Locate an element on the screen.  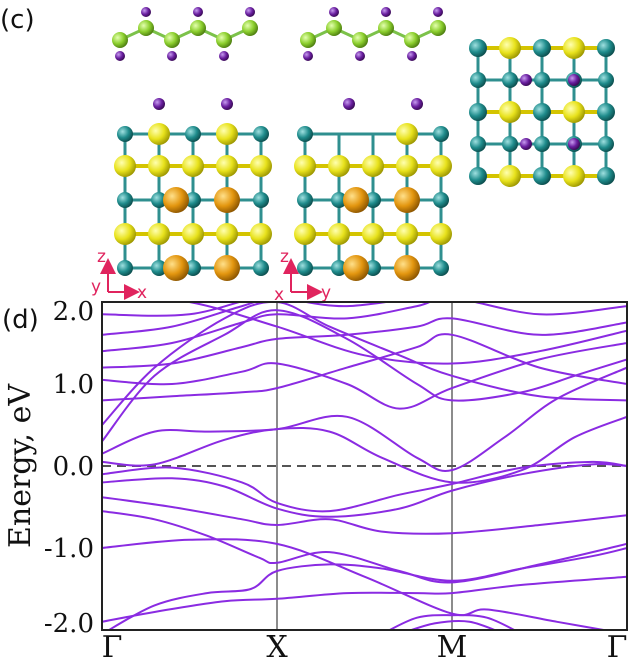
axis-letter-z-right: z is located at coordinates (284, 257).